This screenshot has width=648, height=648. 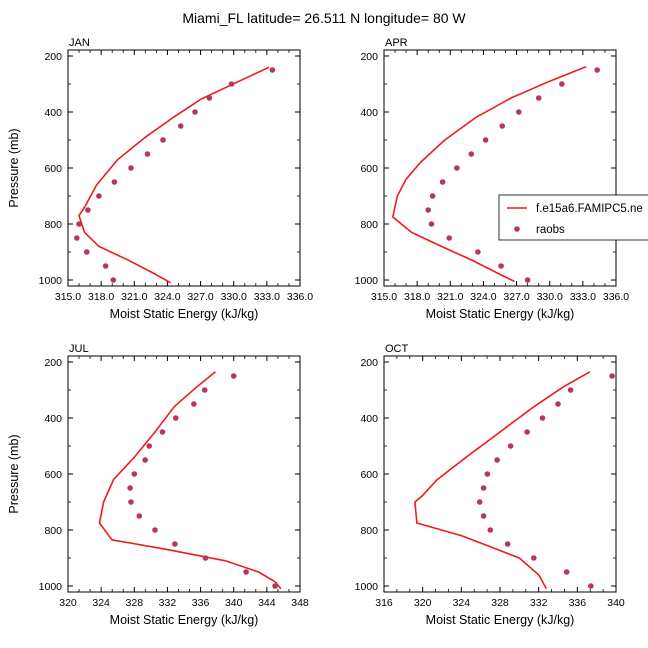 I want to click on jan-x-tick-label: 327.0, so click(x=200, y=297).